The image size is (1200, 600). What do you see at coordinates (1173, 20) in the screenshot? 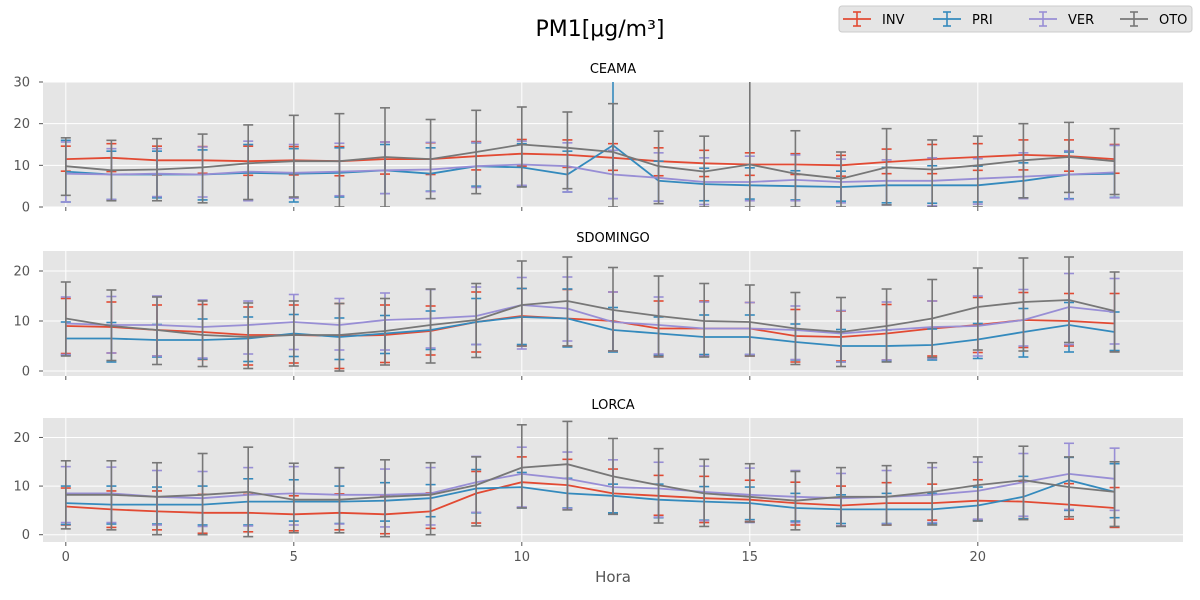
I see `legend-label: OTO` at bounding box center [1173, 20].